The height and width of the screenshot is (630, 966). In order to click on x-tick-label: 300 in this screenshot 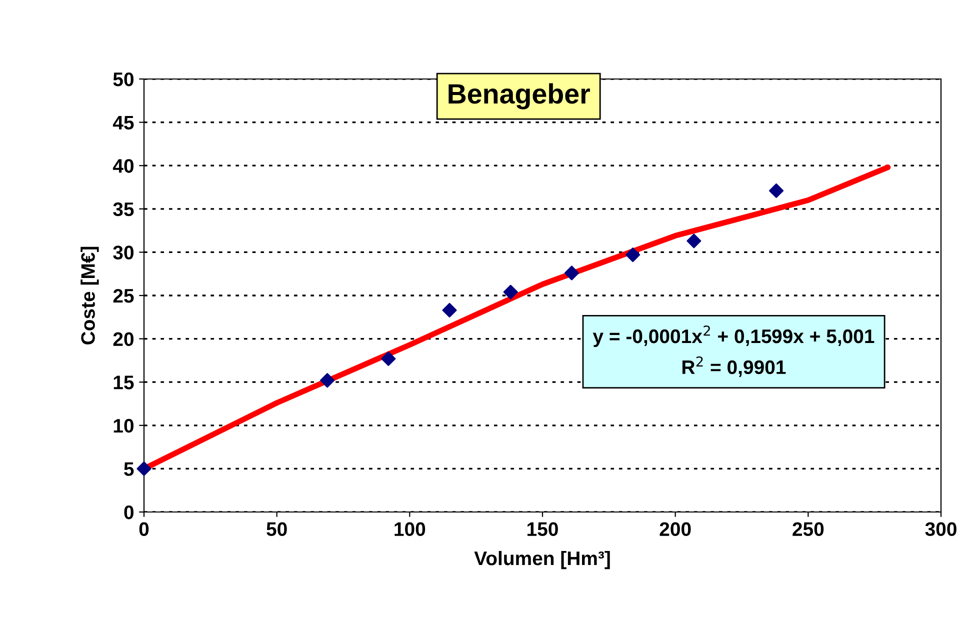, I will do `click(940, 529)`.